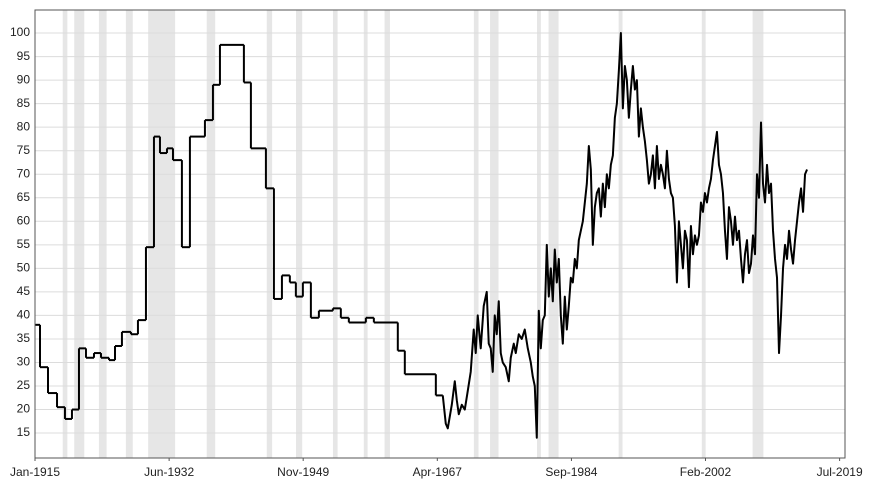 Image resolution: width=874 pixels, height=483 pixels. Describe the element at coordinates (840, 472) in the screenshot. I see `x-tick-label: Jul-2019` at that location.